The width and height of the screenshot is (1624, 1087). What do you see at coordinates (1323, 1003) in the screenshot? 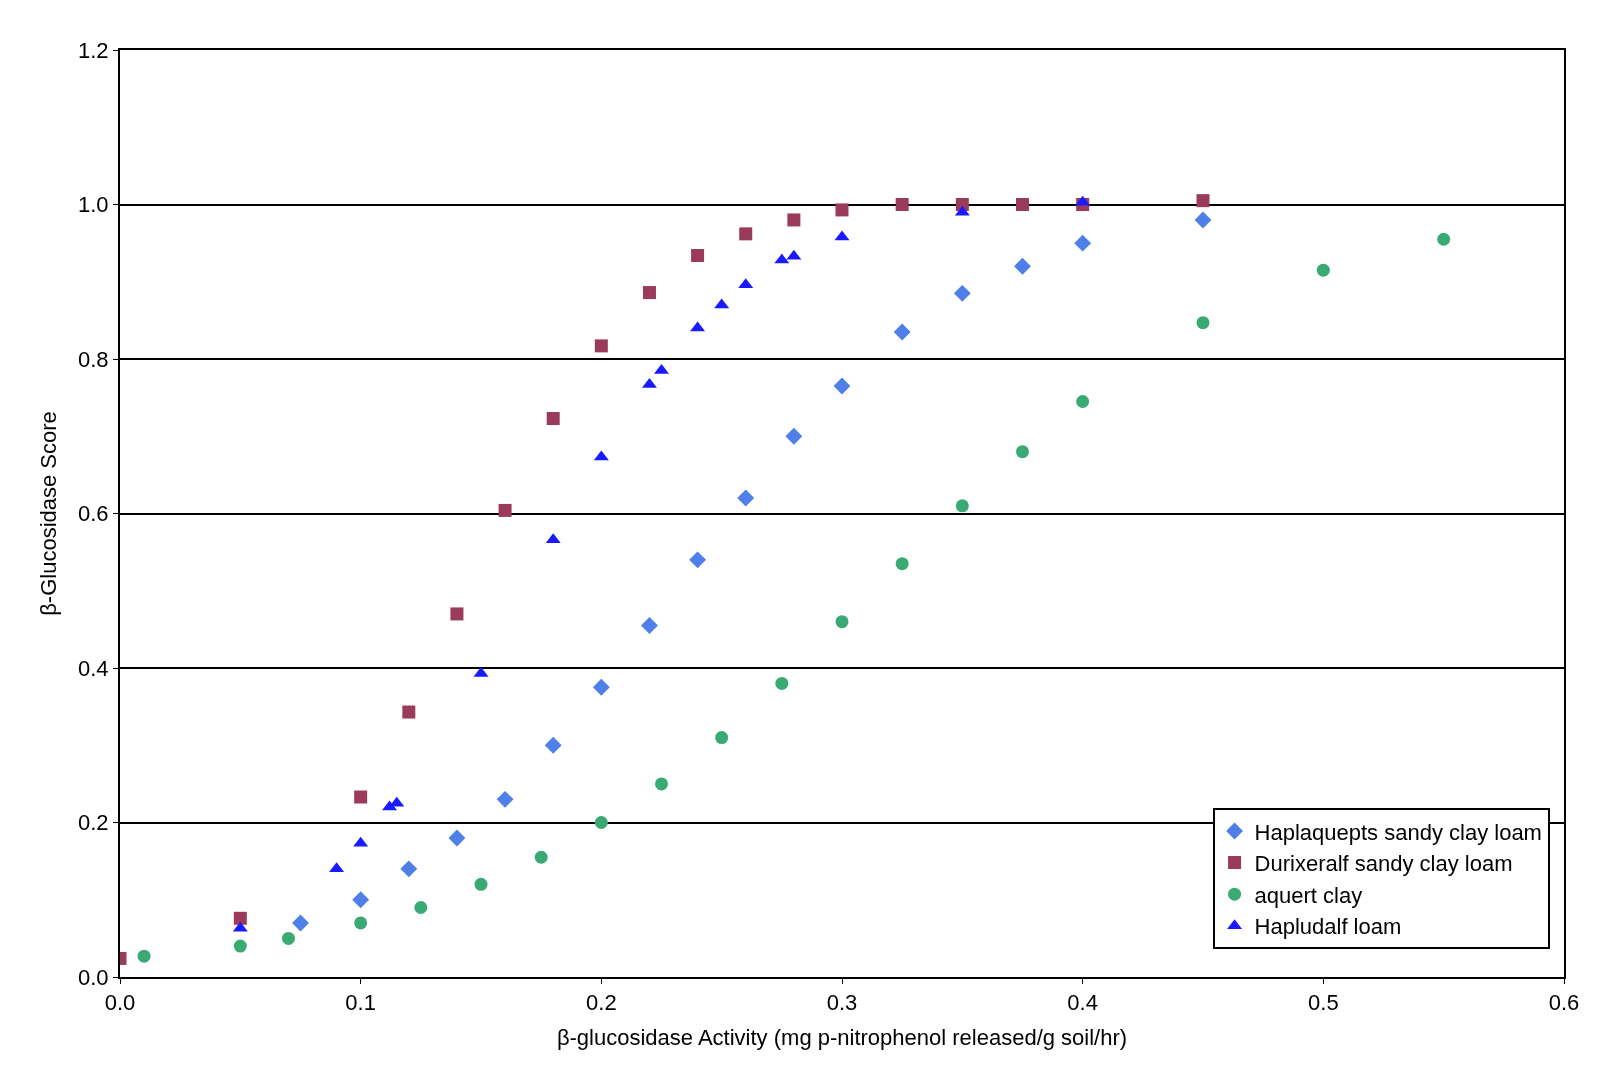
I see `x-tick-label: 0.5` at bounding box center [1323, 1003].